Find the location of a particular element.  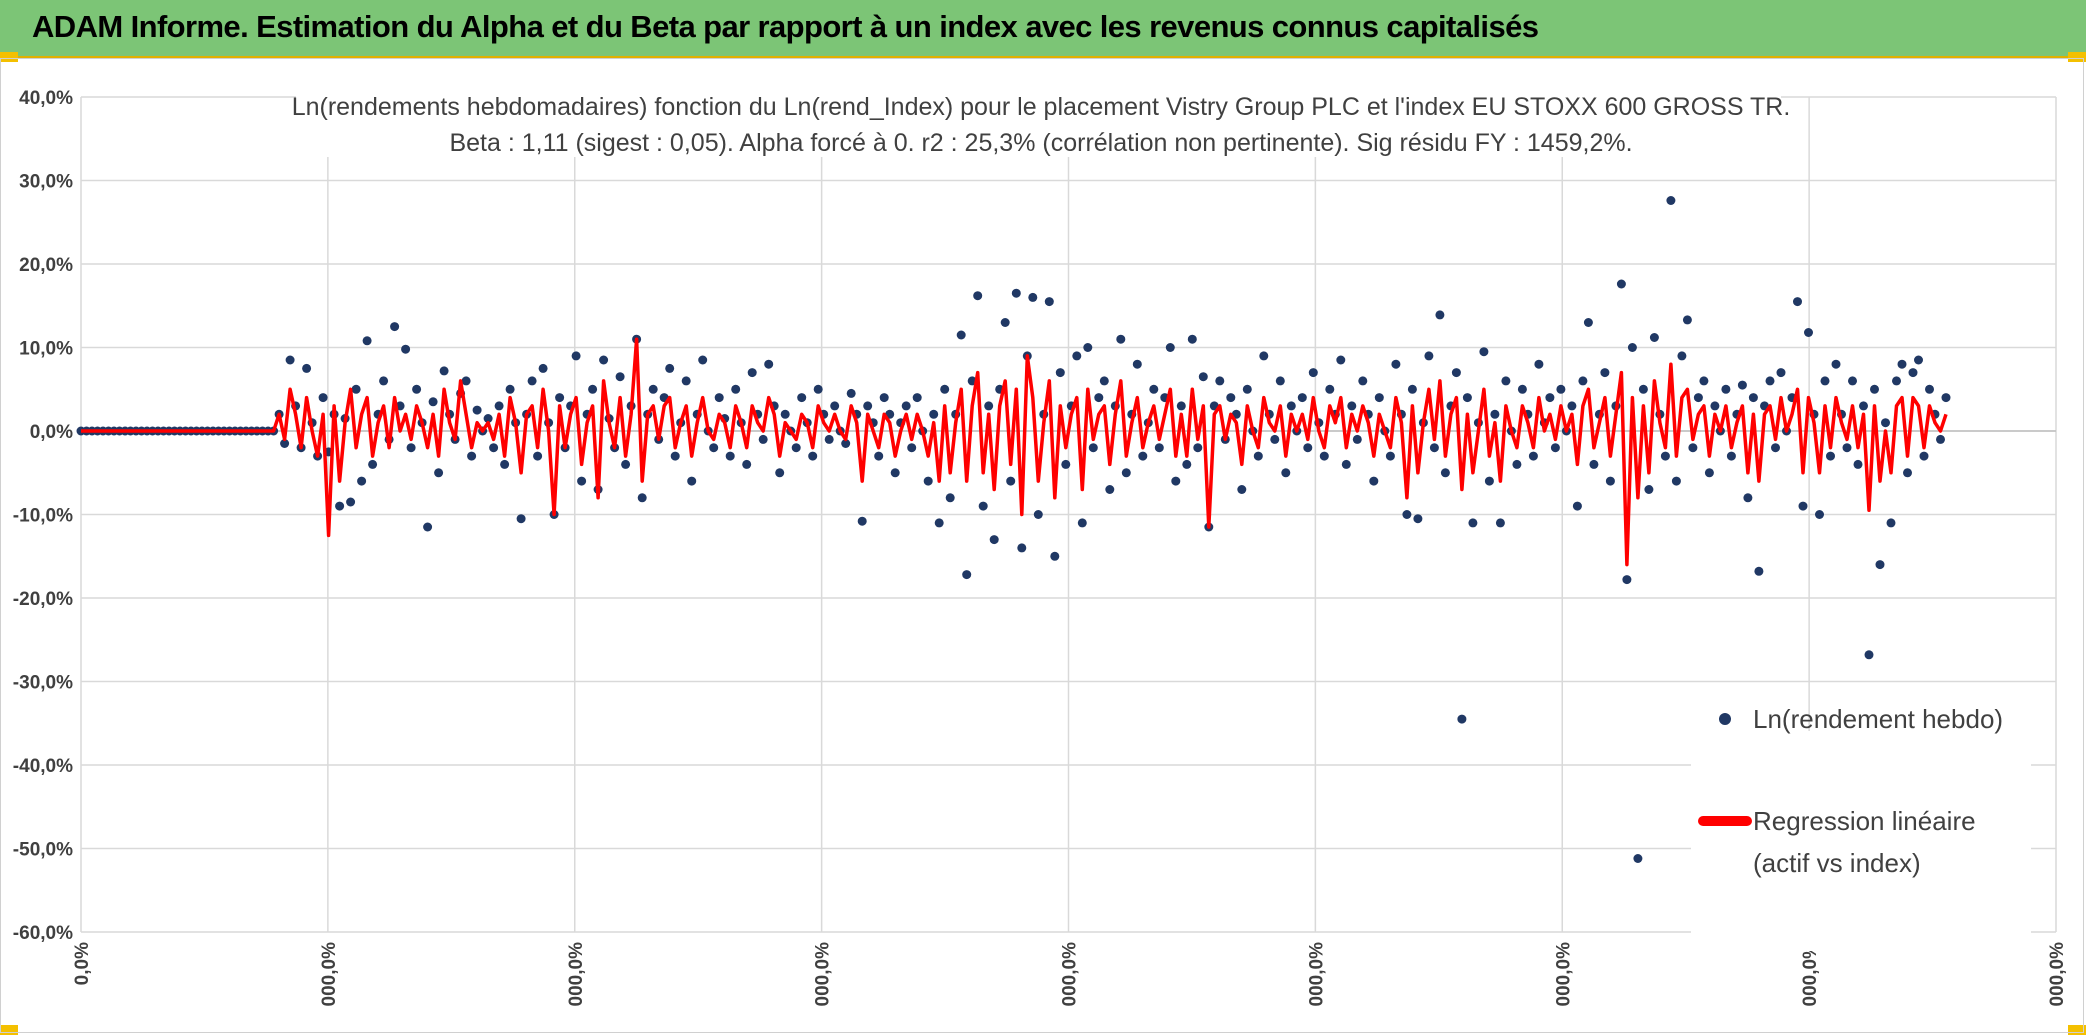

y-tick-label: 40,0% is located at coordinates (46, 98).